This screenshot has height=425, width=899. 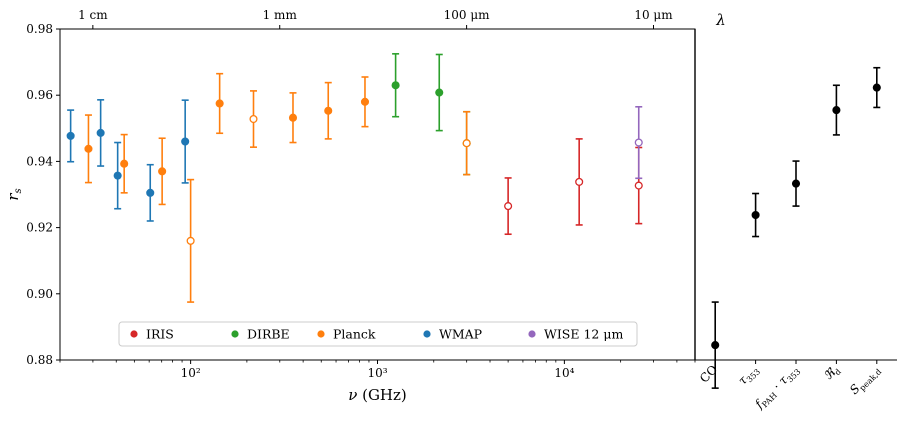 What do you see at coordinates (776, 387) in the screenshot?
I see `side-category-label: fPAH · τ353` at bounding box center [776, 387].